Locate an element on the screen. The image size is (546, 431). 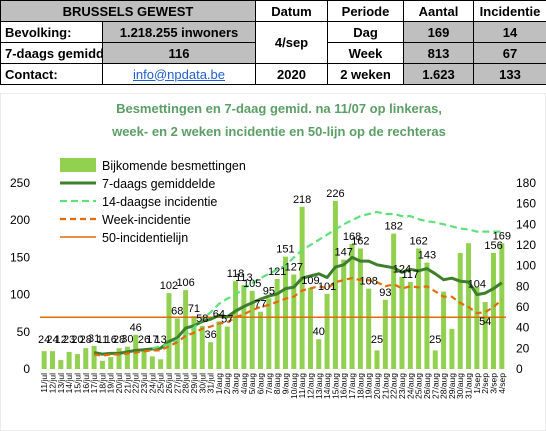
data-label: 147 is located at coordinates (344, 253).